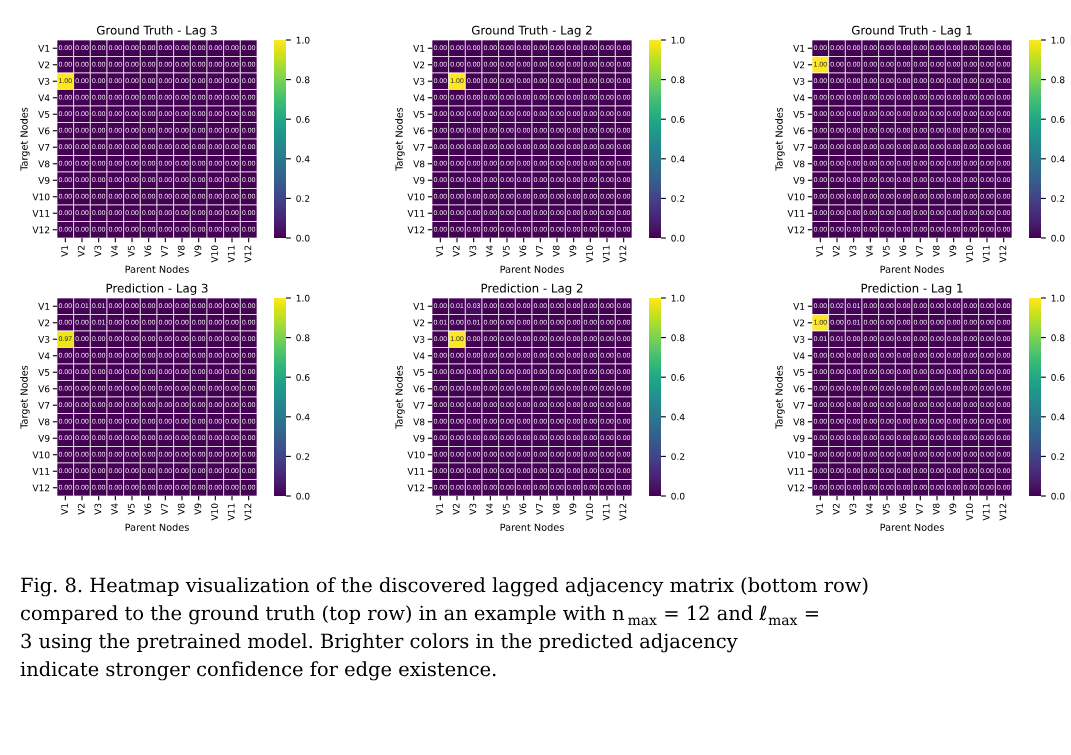 The image size is (1071, 755). I want to click on text: indicate stronger confidence for edge existence., so click(258, 671).